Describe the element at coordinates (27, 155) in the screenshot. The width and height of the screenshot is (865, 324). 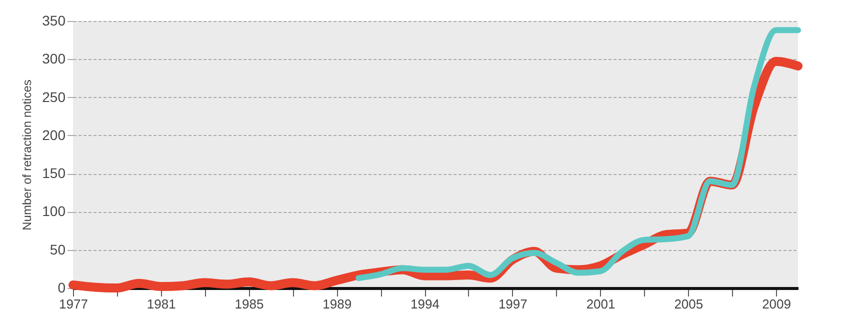
I see `y-axis-title: Number of retraction notices` at that location.